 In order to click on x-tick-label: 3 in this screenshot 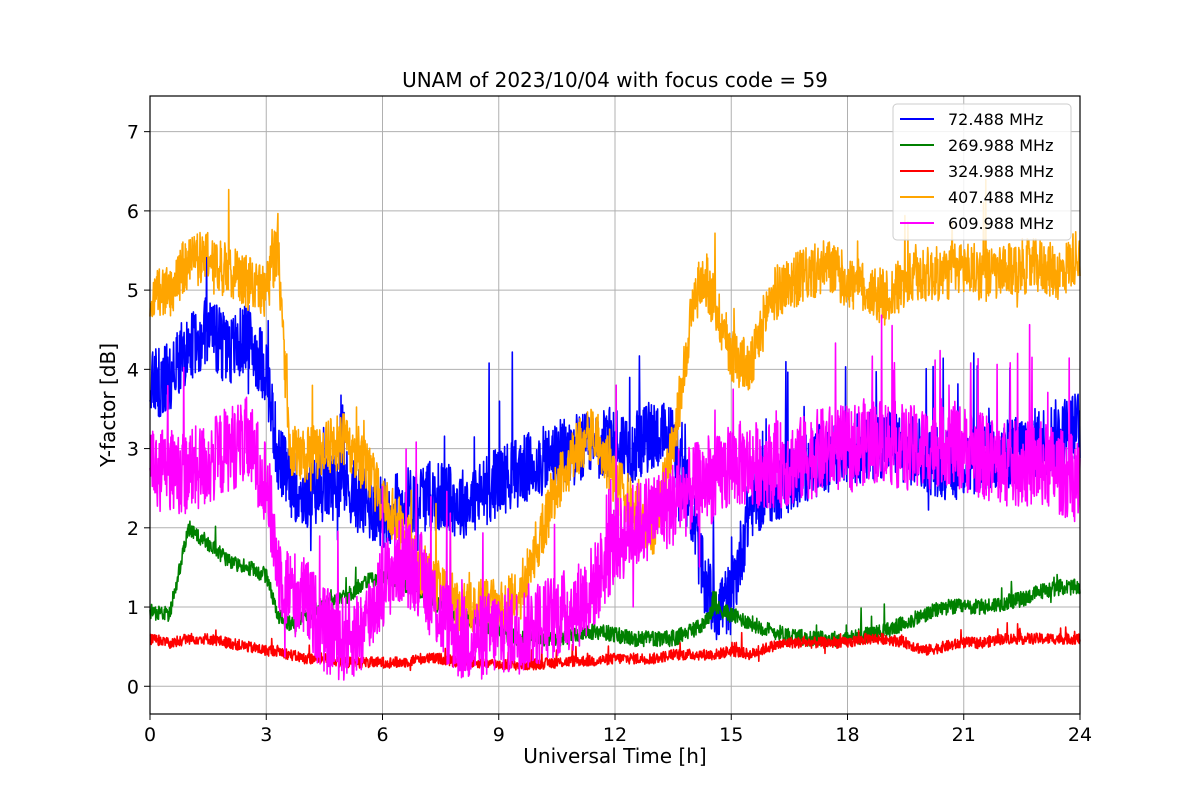, I will do `click(266, 735)`.